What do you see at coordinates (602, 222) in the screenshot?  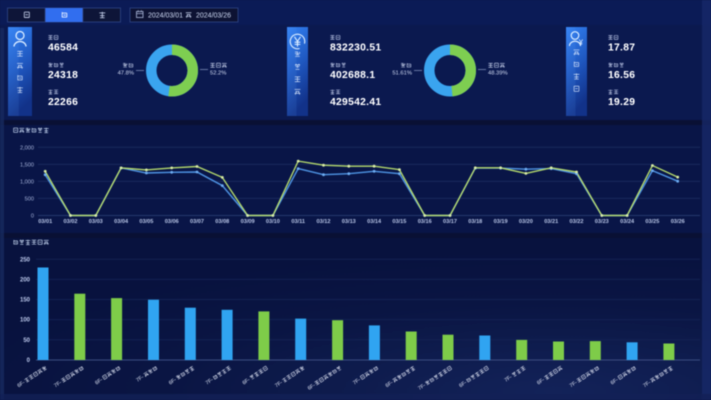 I see `svg-text: 03/23` at bounding box center [602, 222].